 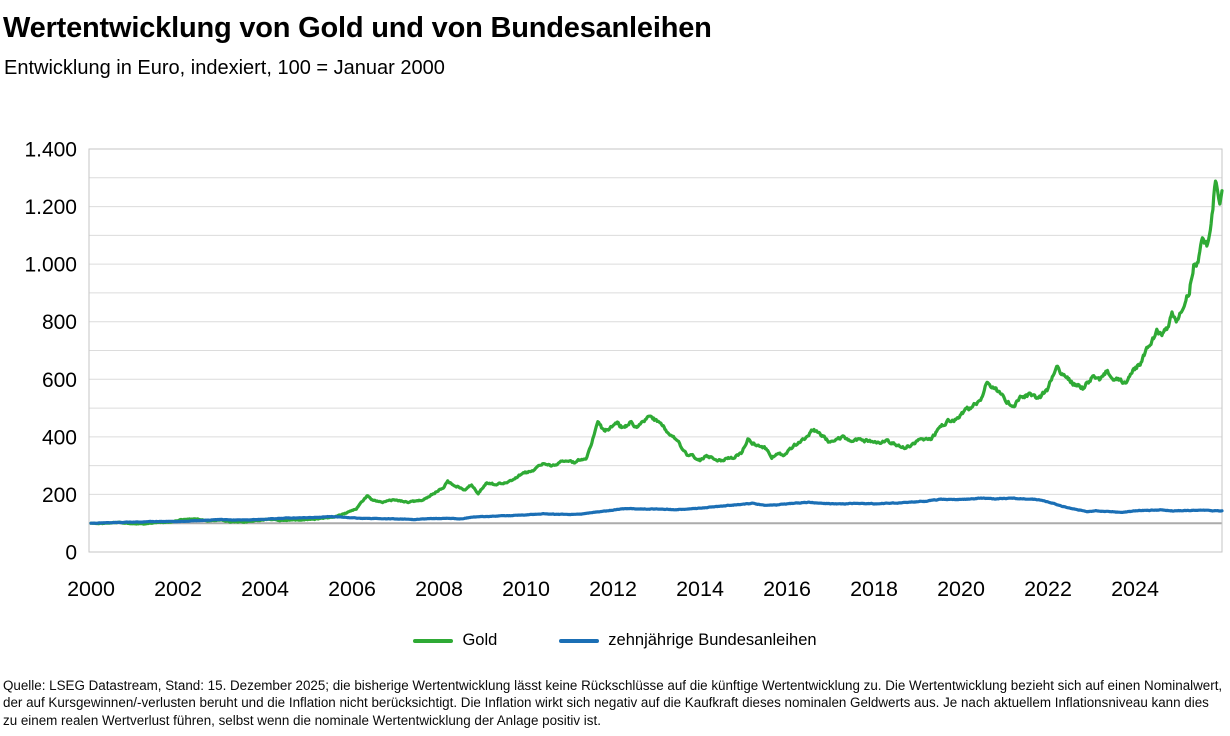 I want to click on x-axis-tick-label: 2004, so click(x=265, y=589).